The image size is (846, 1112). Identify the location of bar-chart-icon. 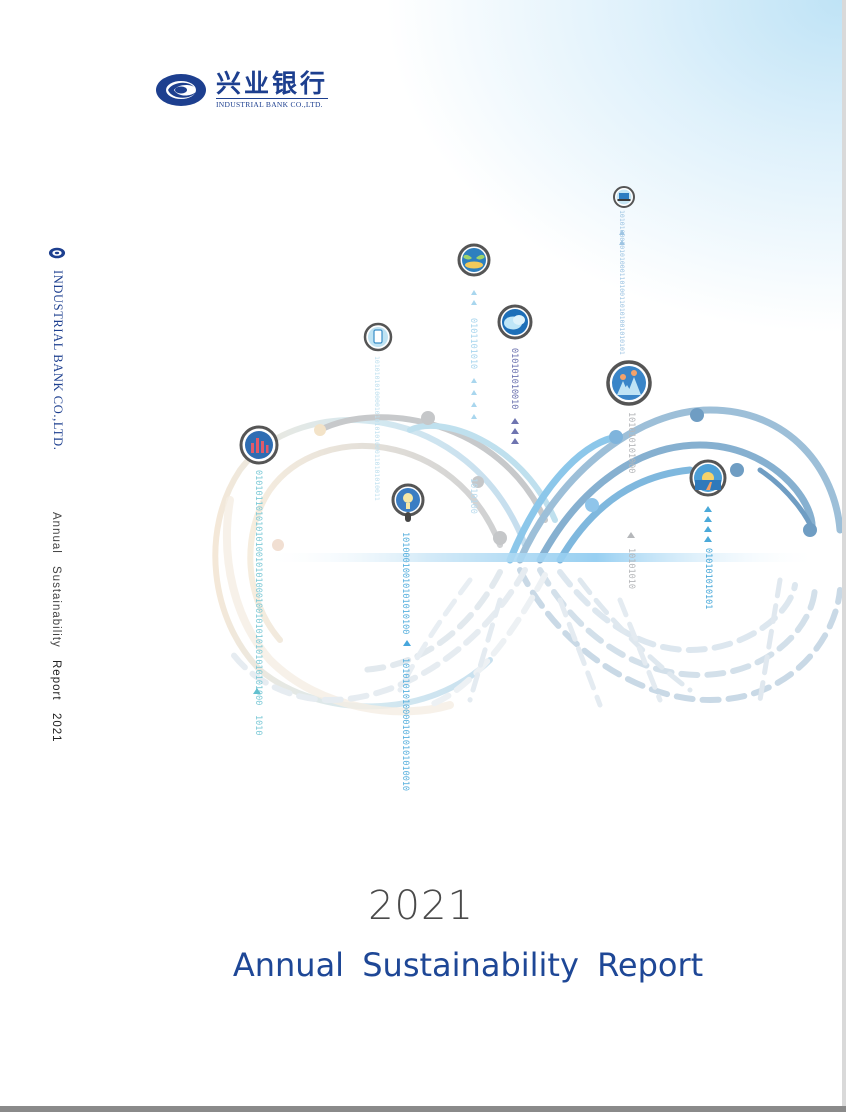
(259, 445).